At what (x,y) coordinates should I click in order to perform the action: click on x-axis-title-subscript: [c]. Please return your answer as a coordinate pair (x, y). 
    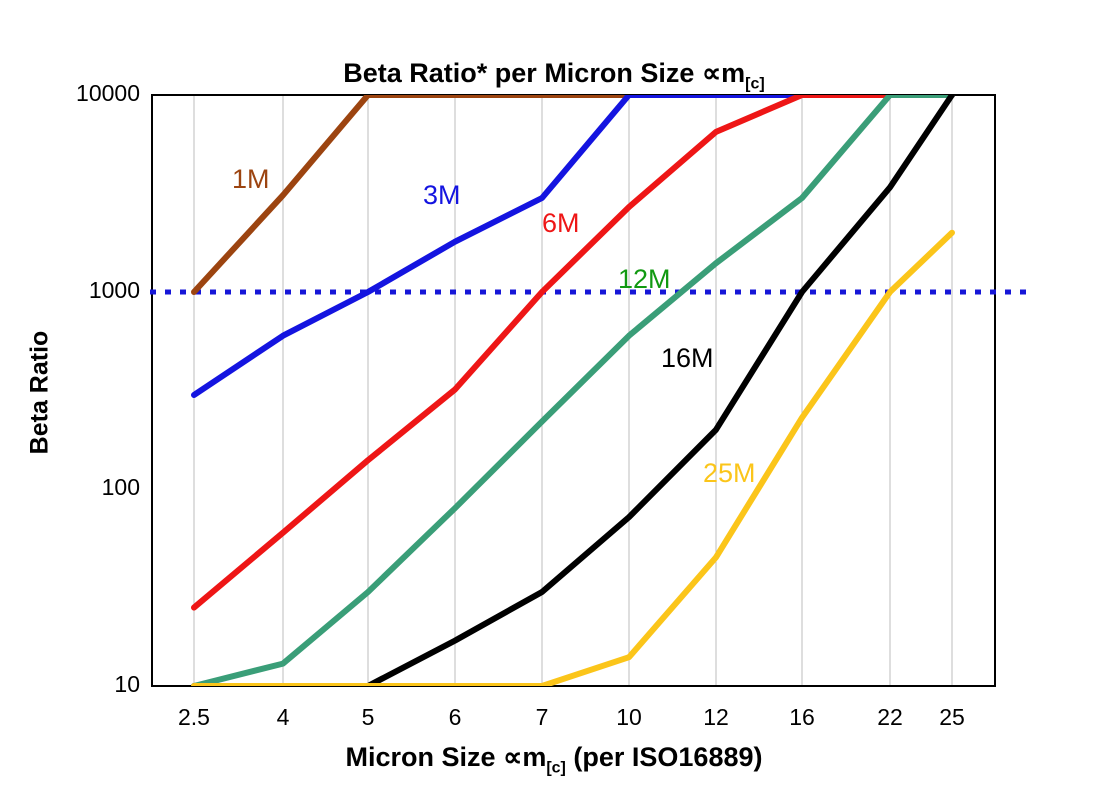
    Looking at the image, I should click on (556, 768).